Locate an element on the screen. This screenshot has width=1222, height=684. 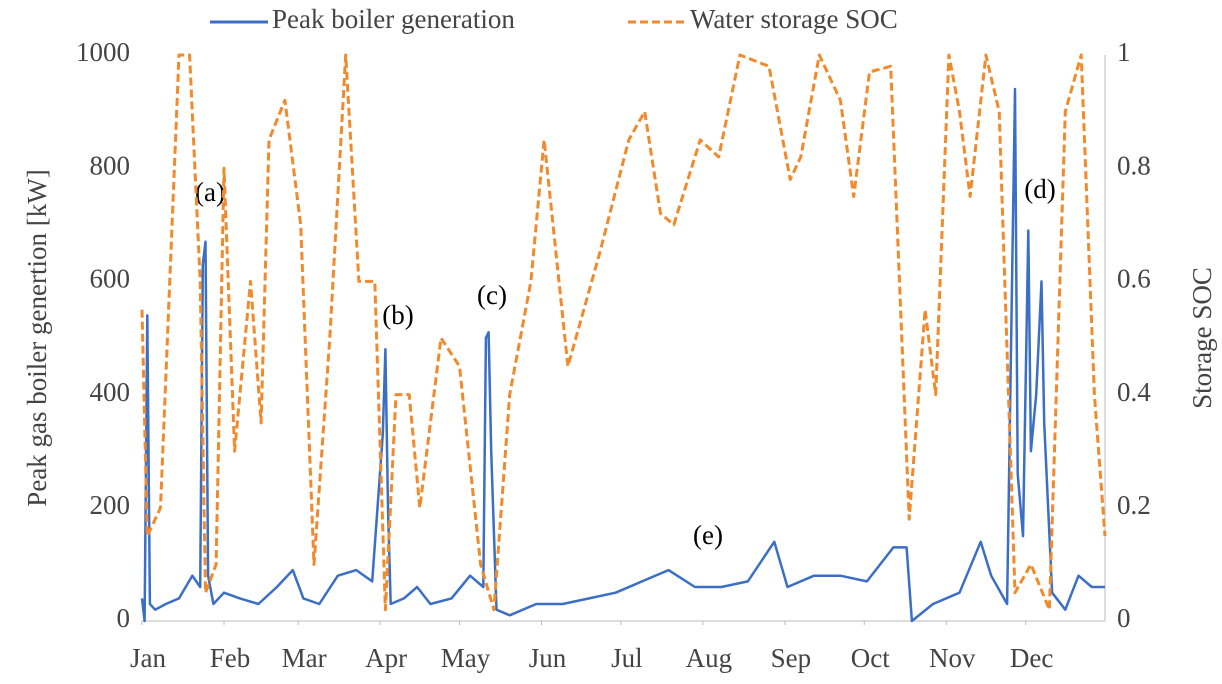
y-axis-label: Peak gas boiler genertion [kW] is located at coordinates (37, 337).